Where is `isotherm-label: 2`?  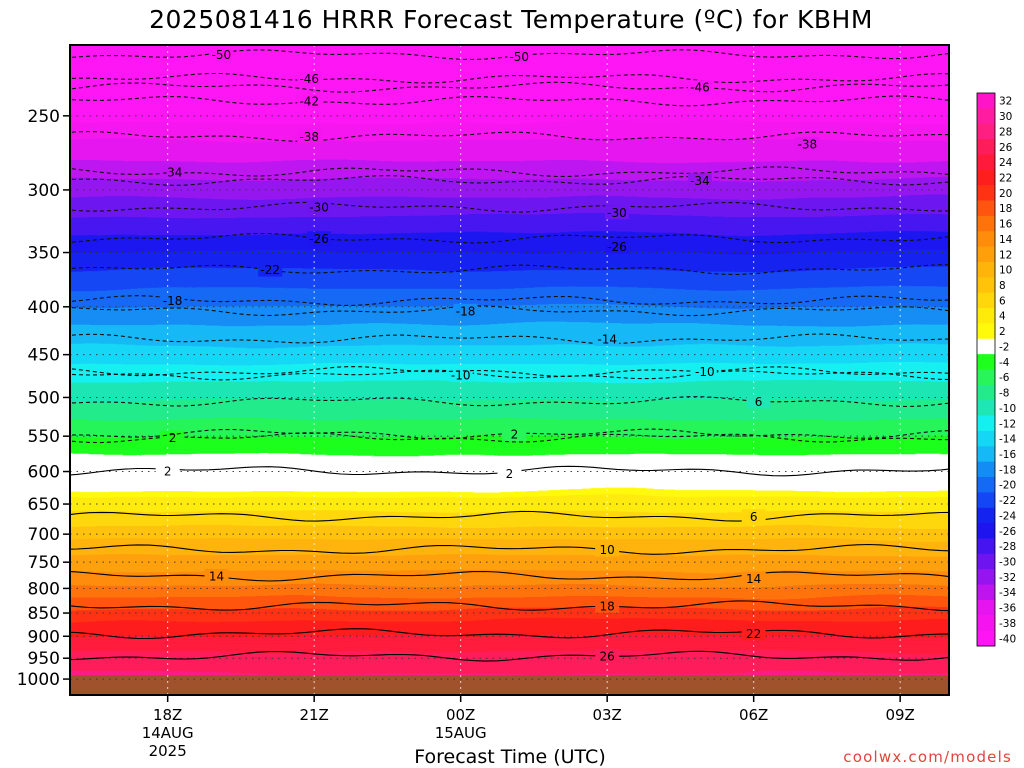
isotherm-label: 2 is located at coordinates (510, 474).